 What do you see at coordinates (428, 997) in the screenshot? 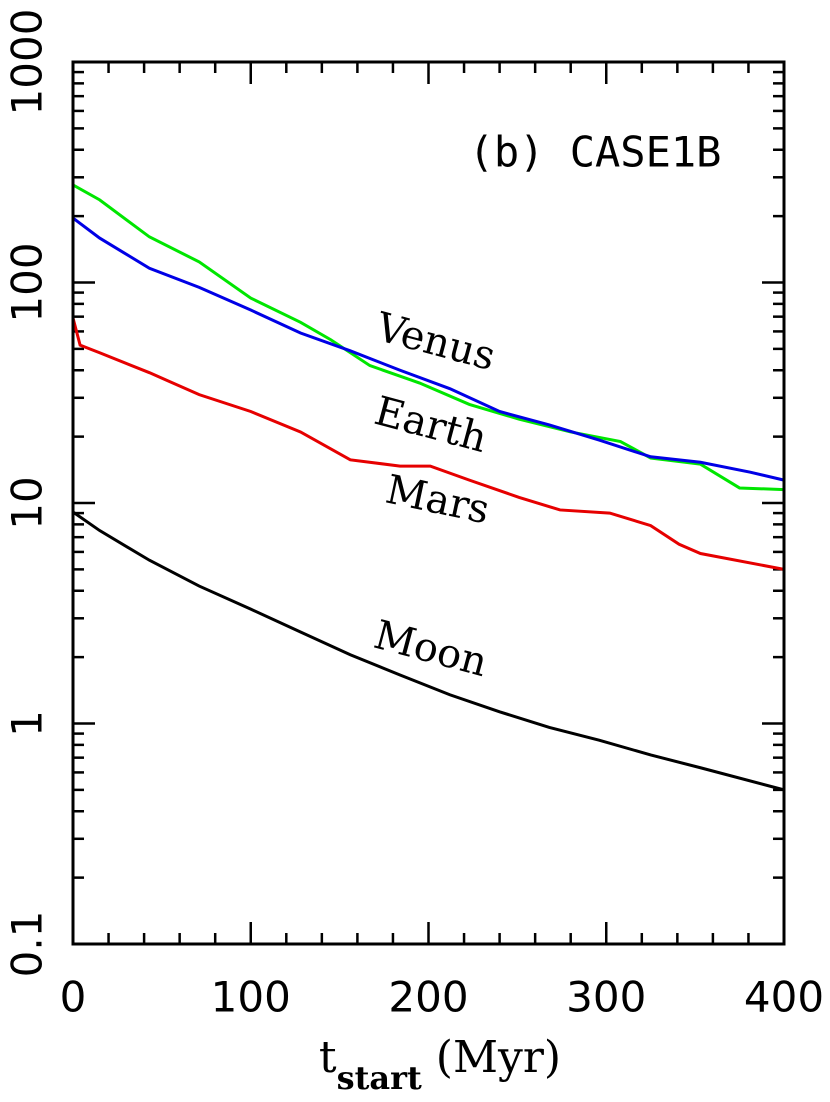
I see `x-tick-label: 200` at bounding box center [428, 997].